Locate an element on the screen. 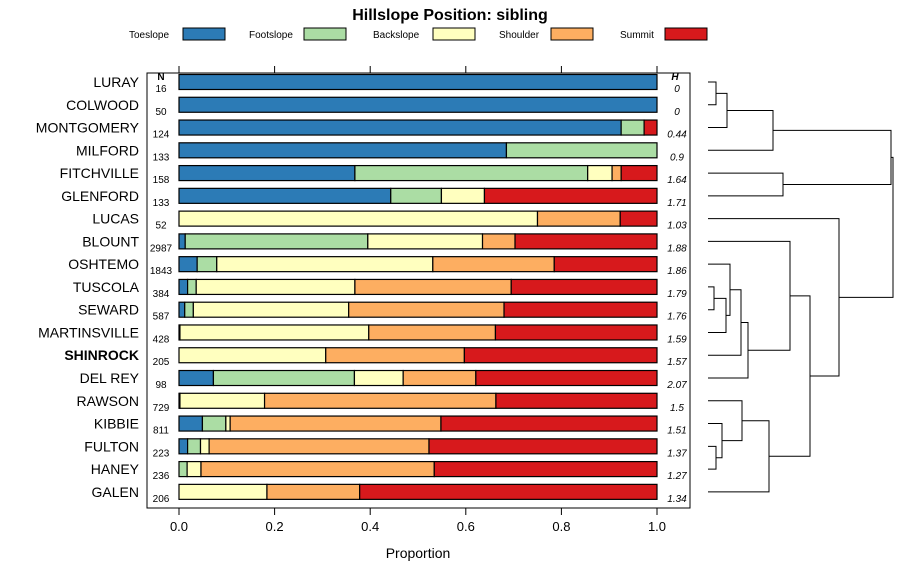  row-label: COLWOOD is located at coordinates (102, 105).